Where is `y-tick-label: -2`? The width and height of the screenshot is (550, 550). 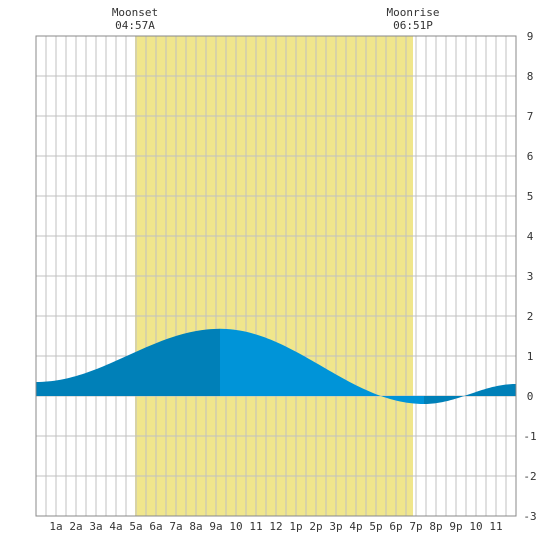
y-tick-label: -2 is located at coordinates (529, 476).